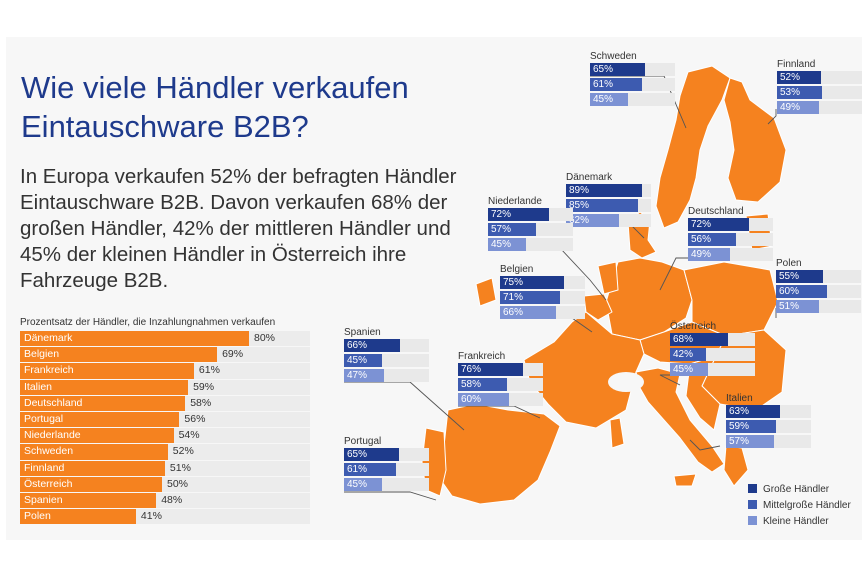 The height and width of the screenshot is (580, 868). I want to click on bar-label: Finnland, so click(44, 467).